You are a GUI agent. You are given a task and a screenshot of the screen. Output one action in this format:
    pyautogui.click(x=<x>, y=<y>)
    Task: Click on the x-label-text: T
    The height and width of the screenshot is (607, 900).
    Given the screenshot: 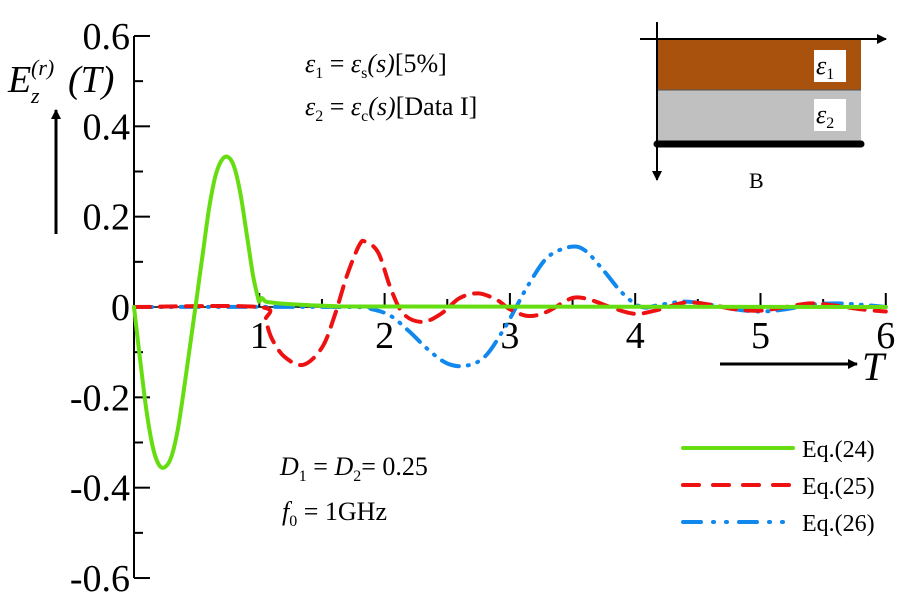 What is the action you would take?
    pyautogui.click(x=874, y=366)
    